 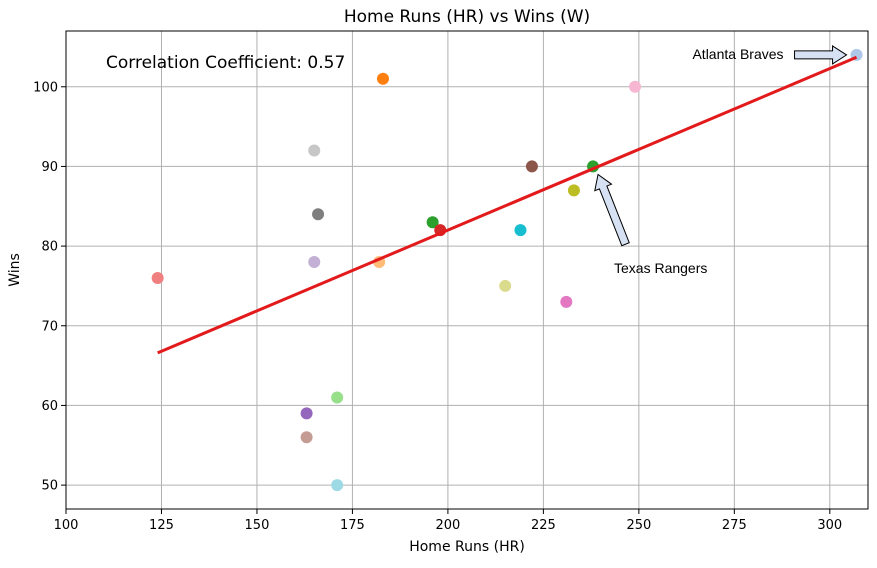 What do you see at coordinates (821, 54) in the screenshot?
I see `atlanta-braves-arrow` at bounding box center [821, 54].